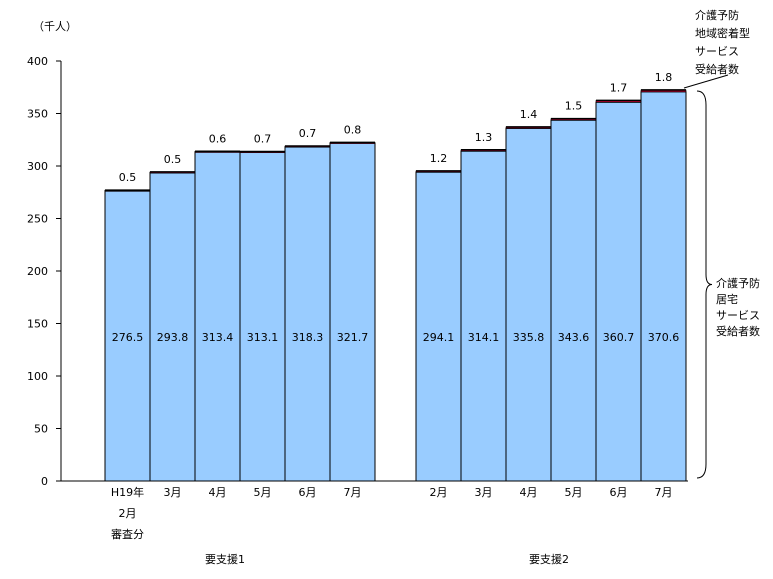 This screenshot has height=579, width=773. I want to click on y-tick-label: 0, so click(44, 481).